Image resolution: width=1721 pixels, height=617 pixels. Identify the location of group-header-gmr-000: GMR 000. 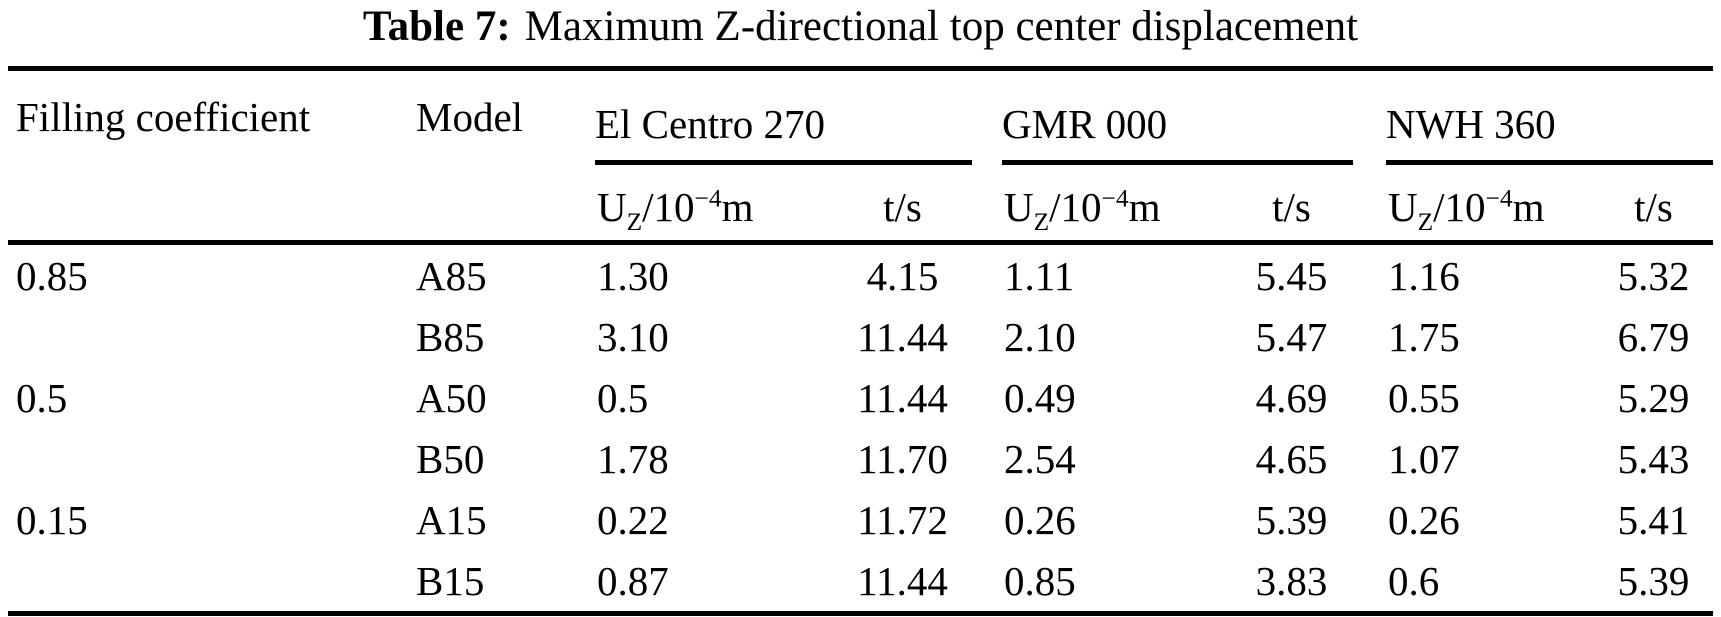
(1178, 116).